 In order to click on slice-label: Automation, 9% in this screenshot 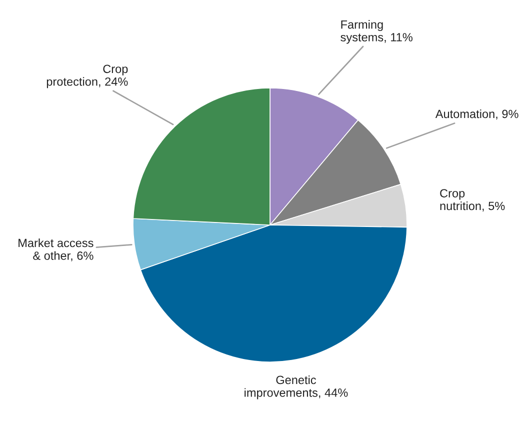, I will do `click(476, 114)`.